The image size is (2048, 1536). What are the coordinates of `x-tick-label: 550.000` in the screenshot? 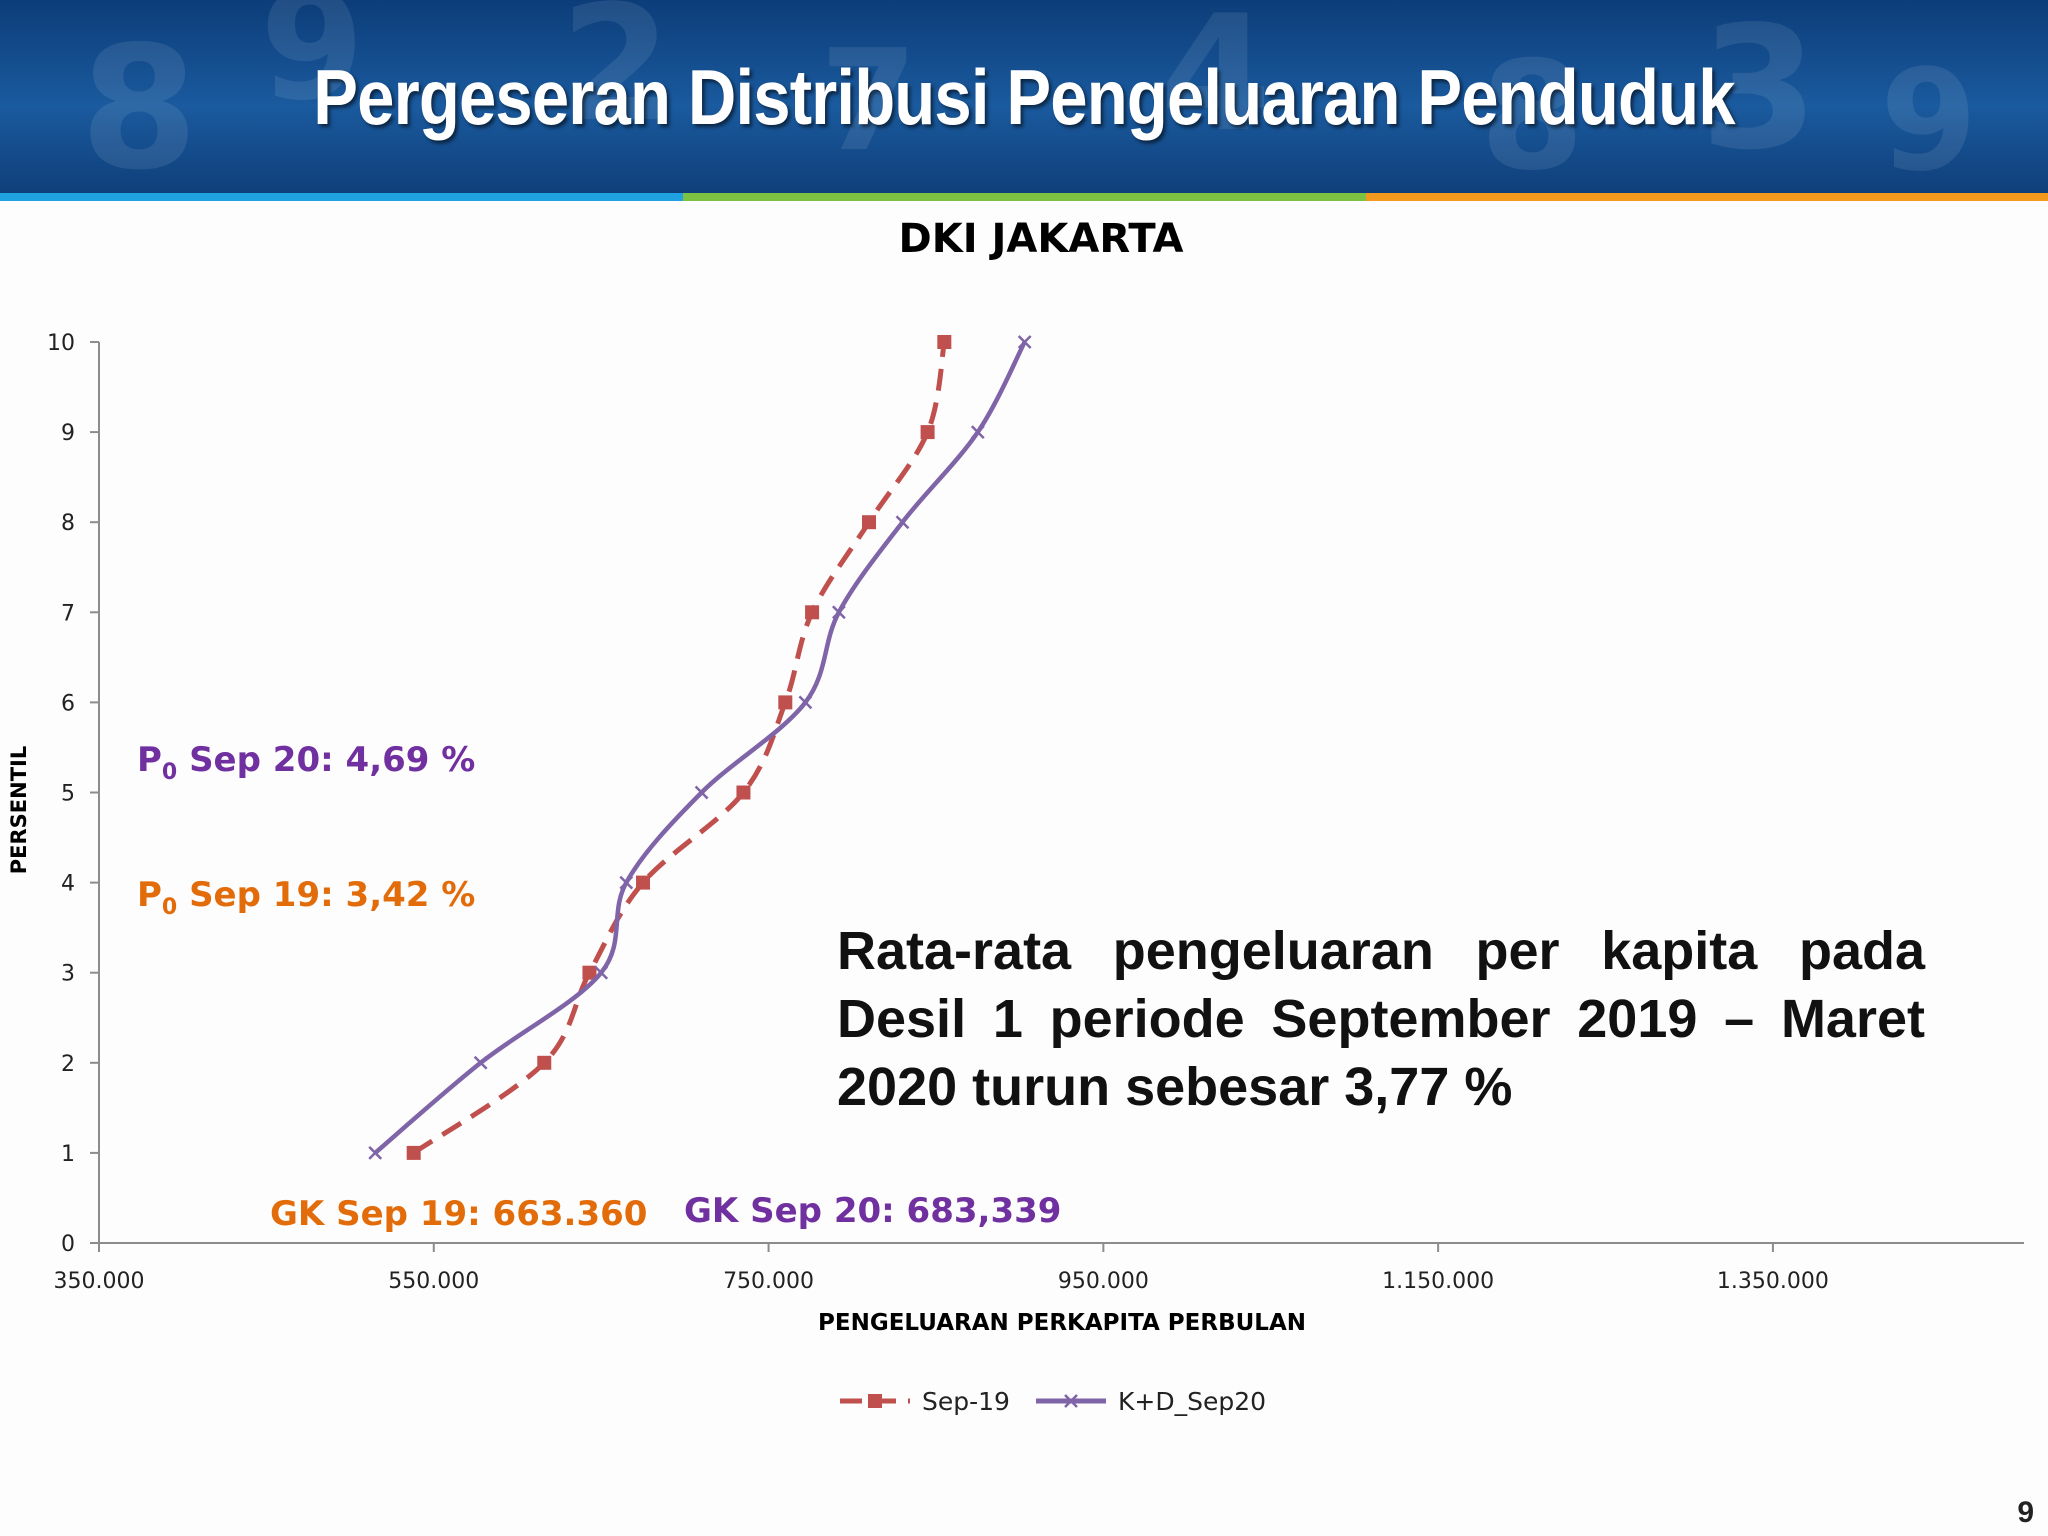 It's located at (433, 1281).